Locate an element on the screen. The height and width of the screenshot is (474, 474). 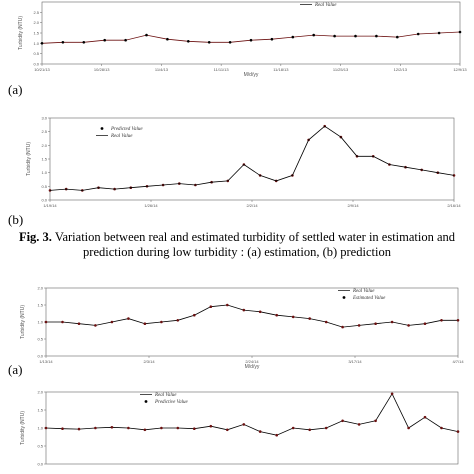
x-tick-label: 11/25/13 is located at coordinates (341, 69).